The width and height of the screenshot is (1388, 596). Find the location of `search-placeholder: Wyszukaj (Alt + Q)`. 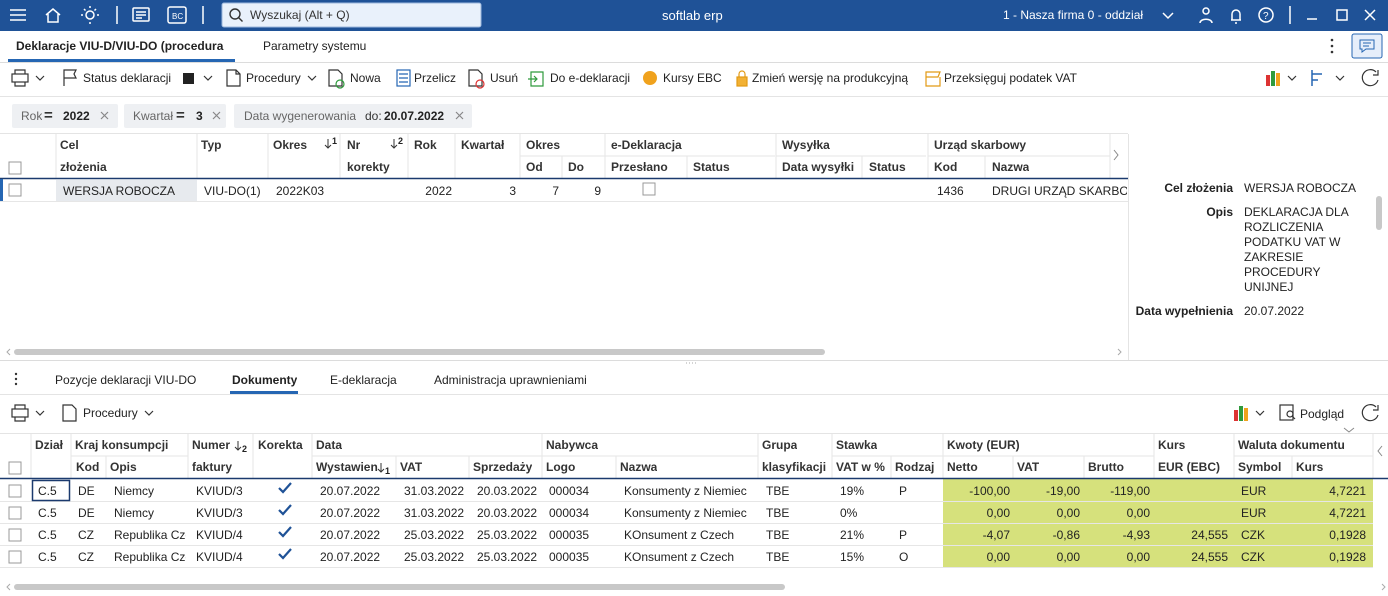

search-placeholder: Wyszukaj (Alt + Q) is located at coordinates (300, 15).